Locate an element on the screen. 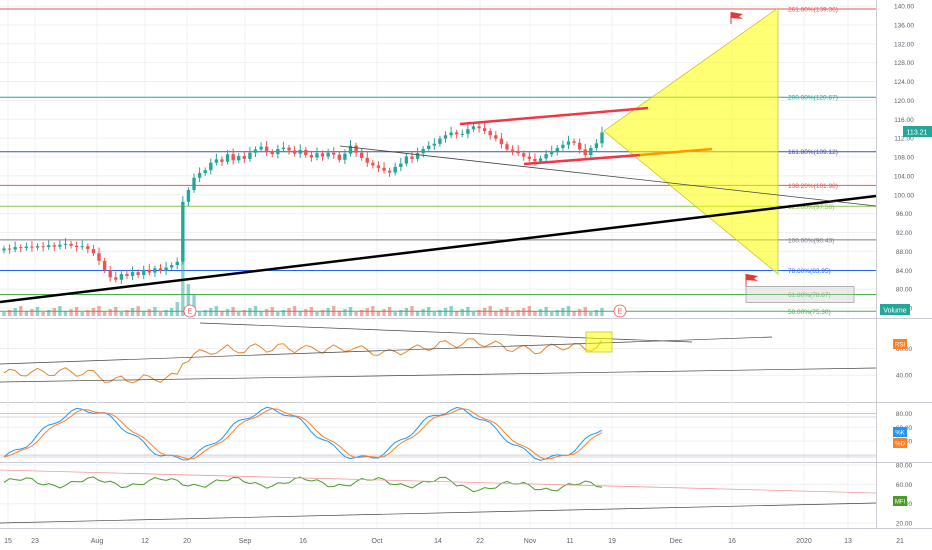  fib-level-label: 61.80%(78.87) is located at coordinates (809, 295).